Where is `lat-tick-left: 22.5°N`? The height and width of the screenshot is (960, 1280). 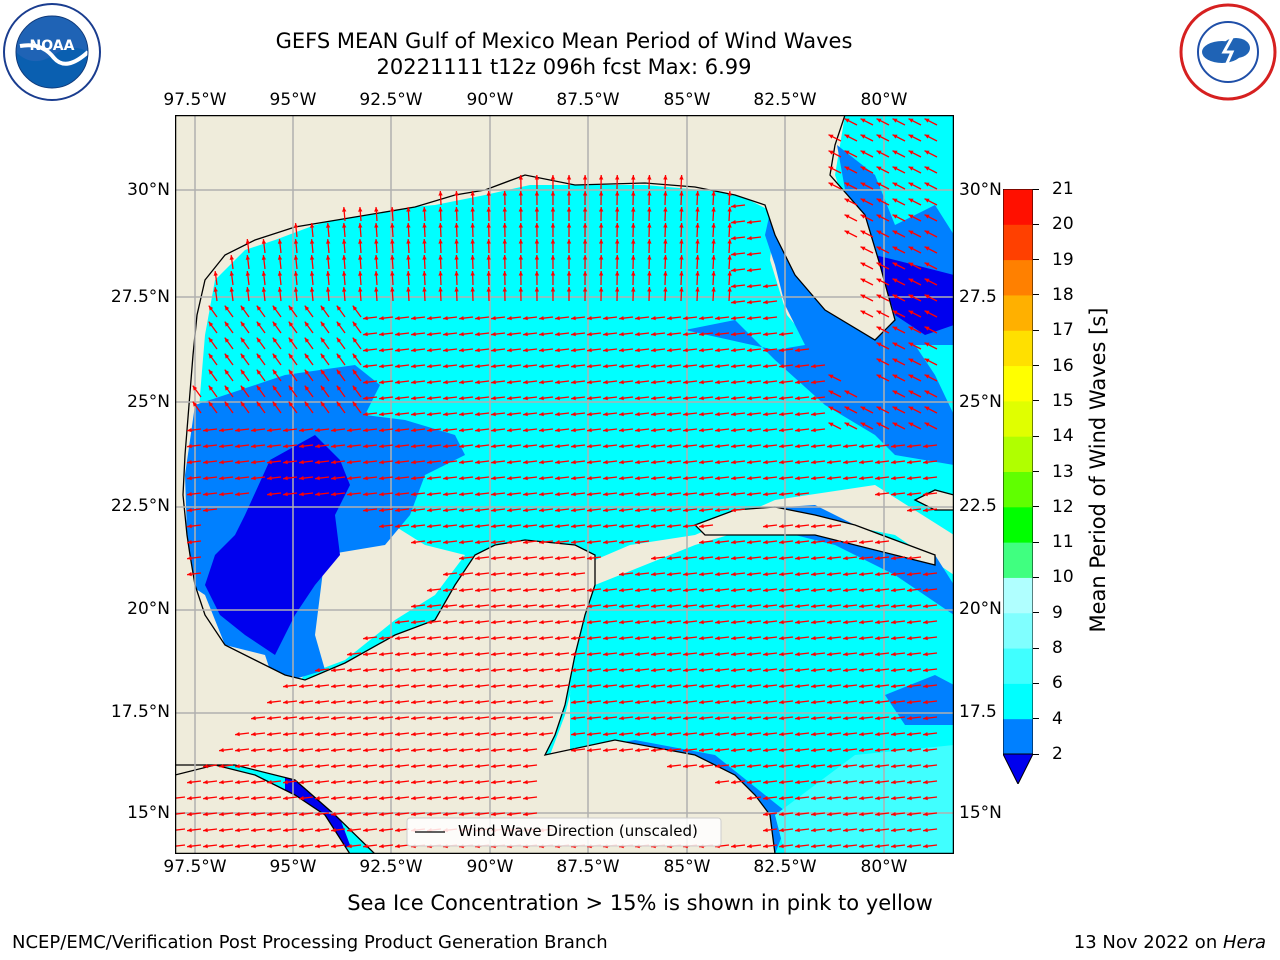
lat-tick-left: 22.5°N is located at coordinates (140, 506).